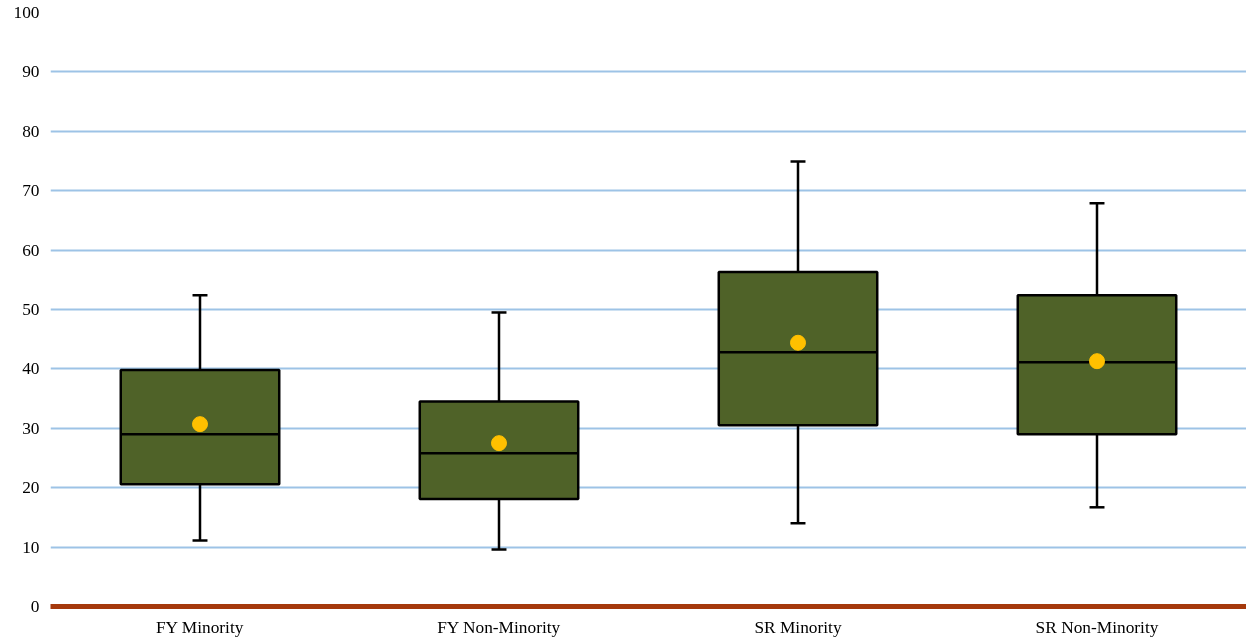  Describe the element at coordinates (798, 627) in the screenshot. I see `x-tick-label: SR Minority` at that location.